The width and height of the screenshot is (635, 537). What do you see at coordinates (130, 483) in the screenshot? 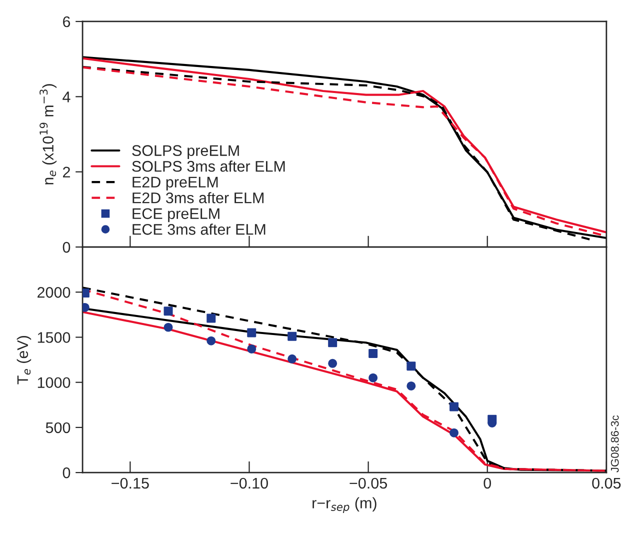
I see `x-tick-label: −0.15` at bounding box center [130, 483].